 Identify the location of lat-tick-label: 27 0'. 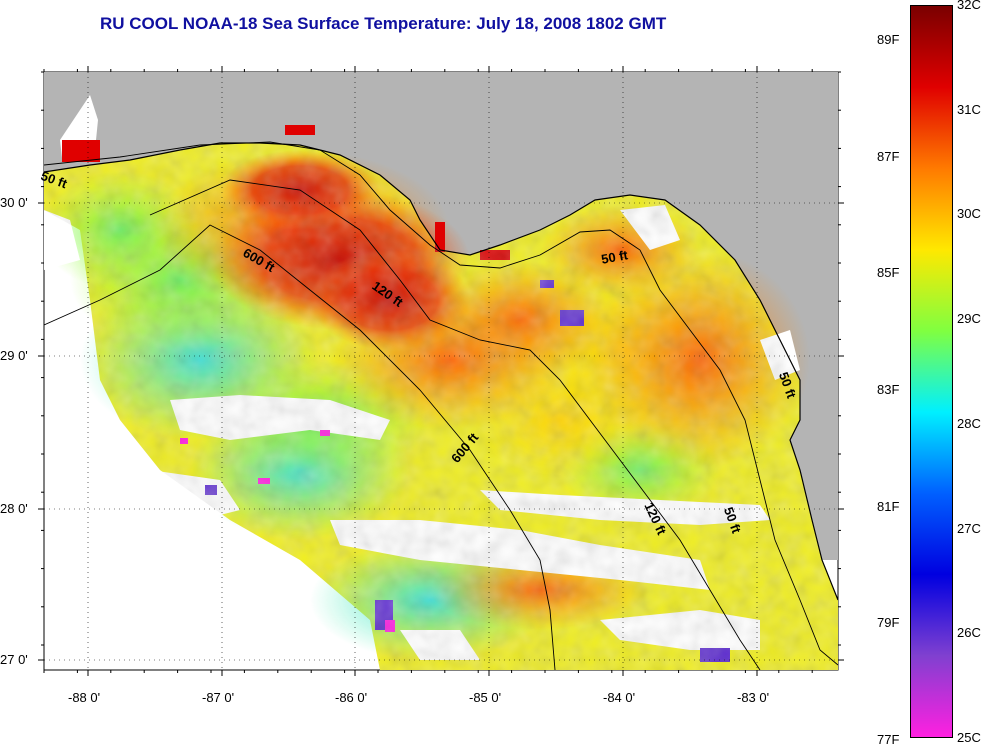
(14, 659).